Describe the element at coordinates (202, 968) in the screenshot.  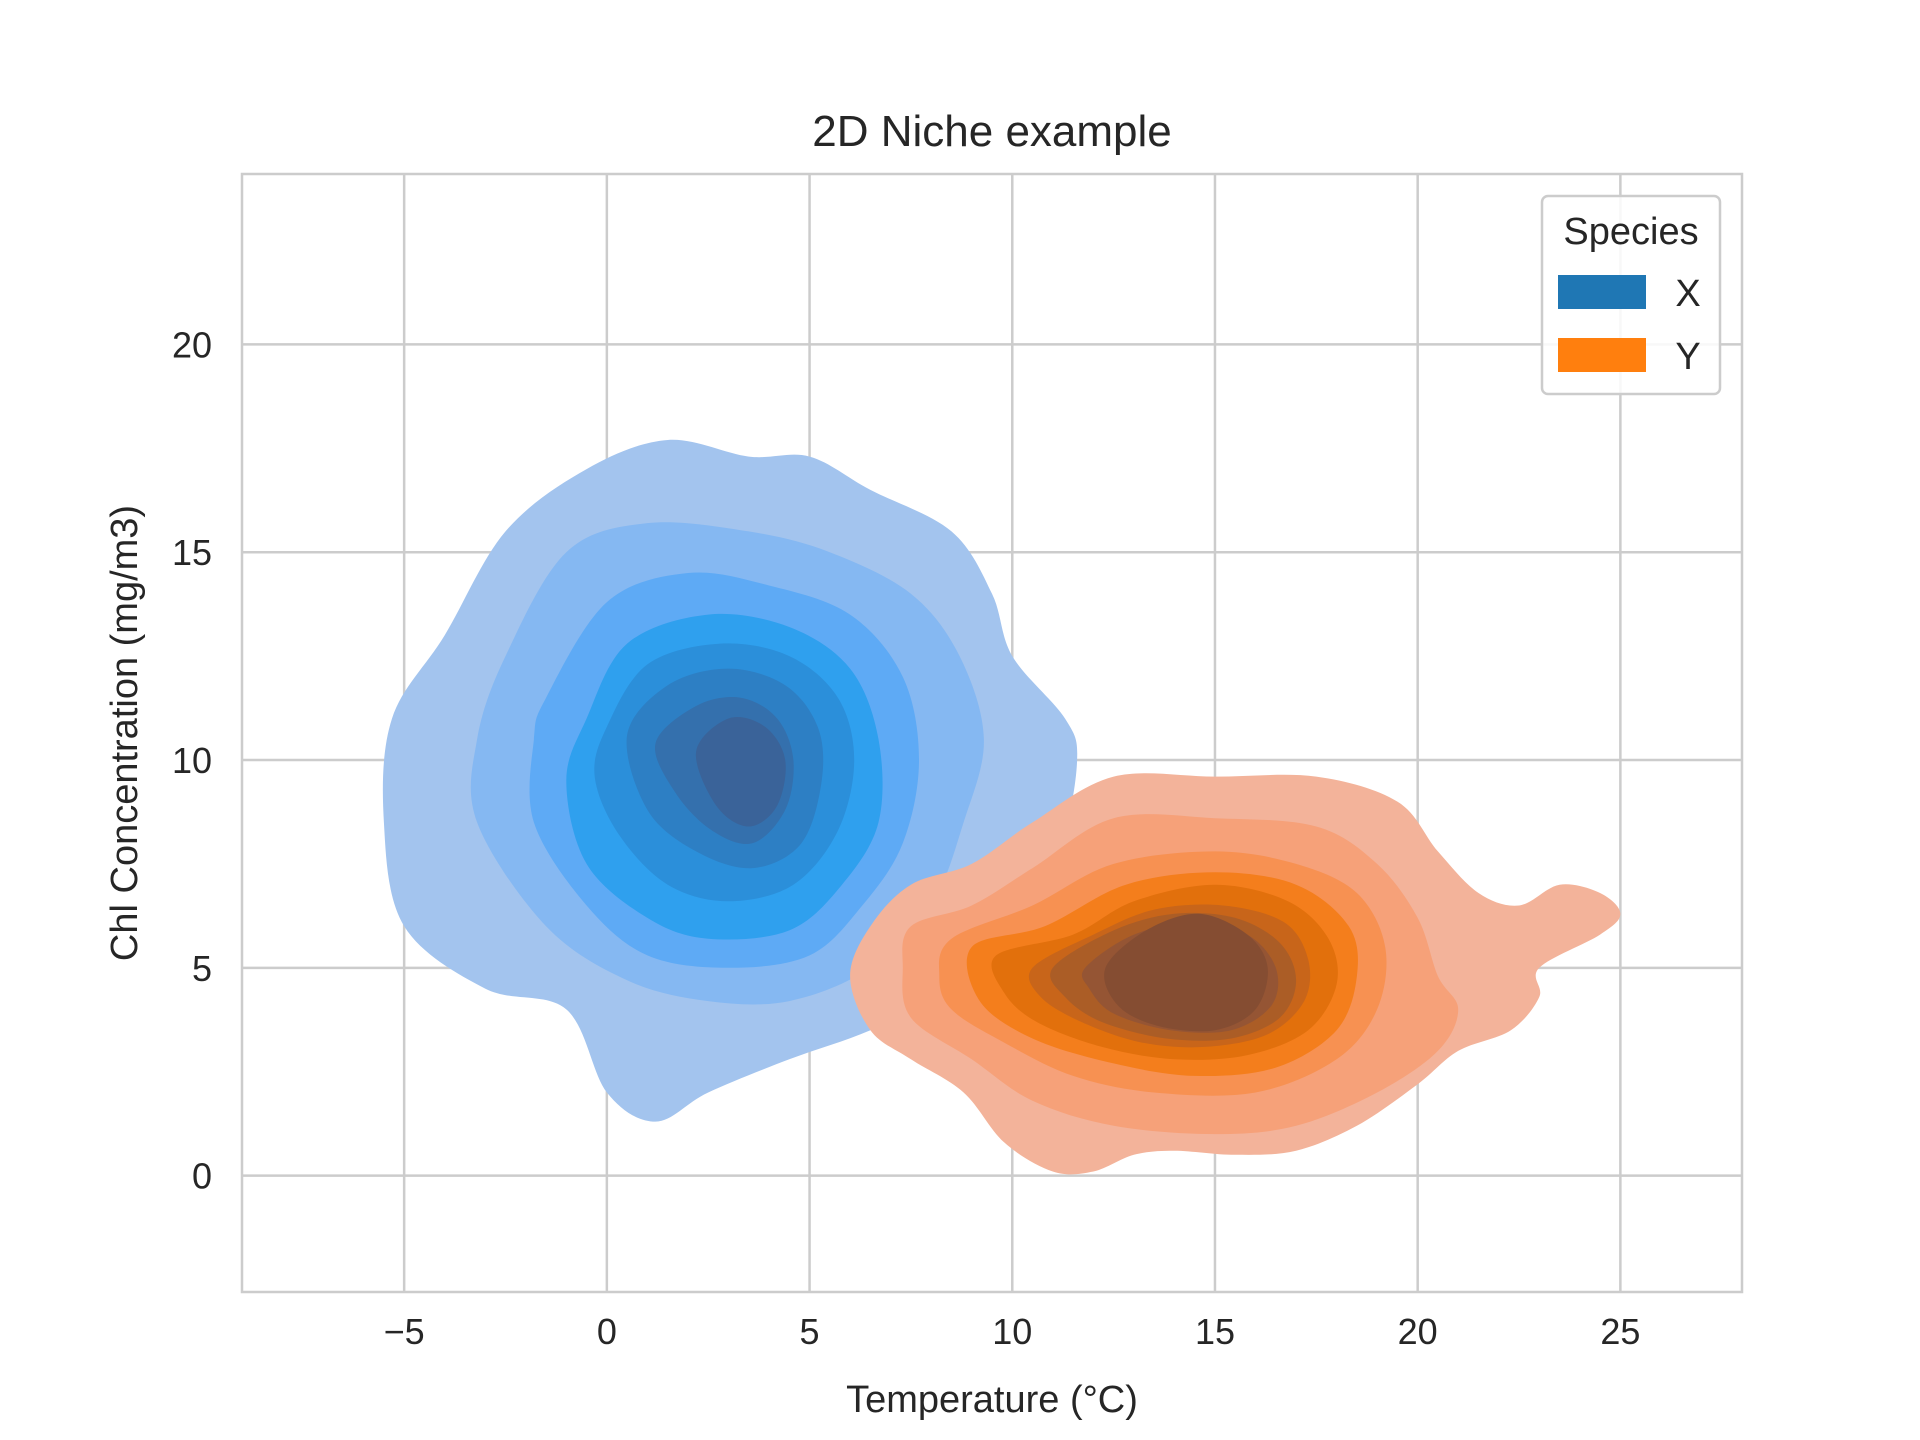
I see `y-tick-label: 5` at that location.